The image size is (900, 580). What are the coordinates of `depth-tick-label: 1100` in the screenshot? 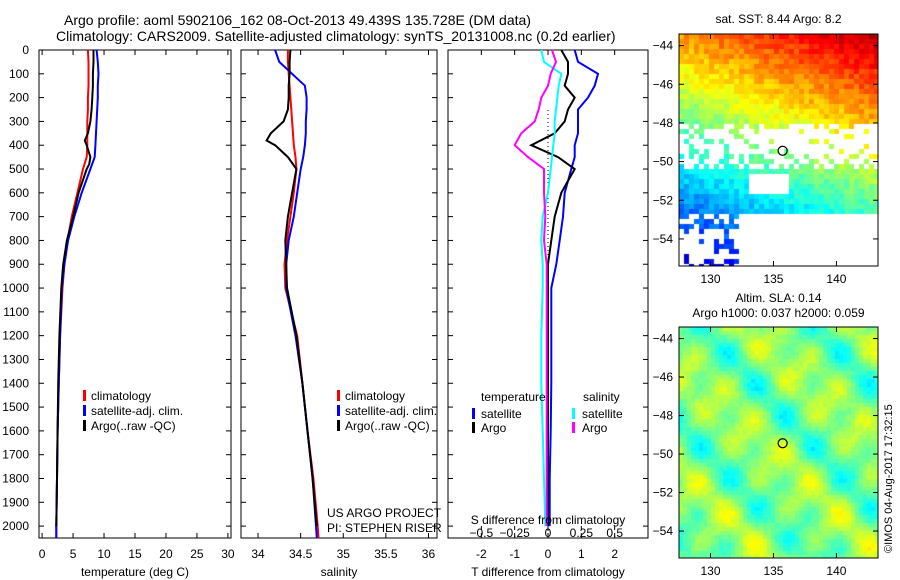 It's located at (16, 312).